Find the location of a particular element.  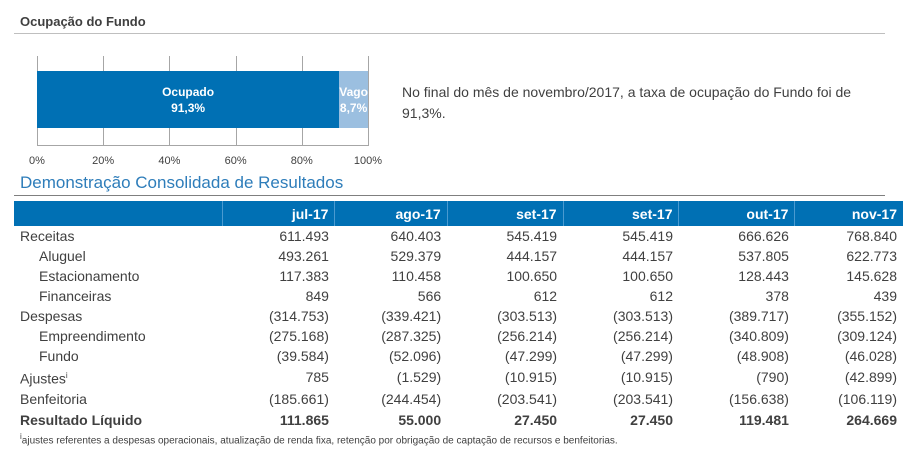

value-cell: 666.626 is located at coordinates (763, 236).